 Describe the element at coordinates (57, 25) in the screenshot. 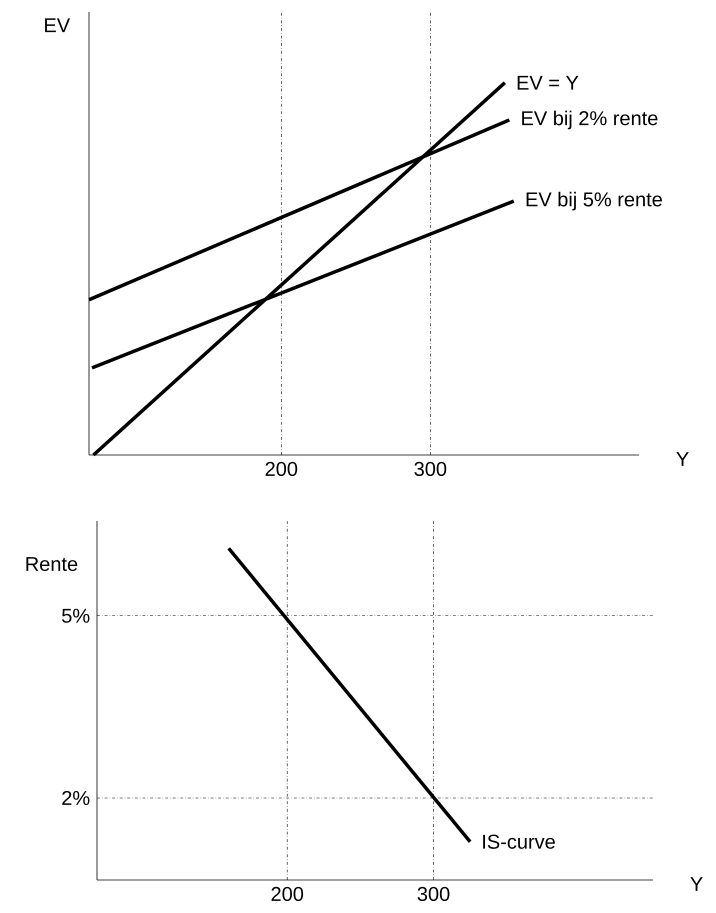

I see `y-axis-title: EV` at that location.